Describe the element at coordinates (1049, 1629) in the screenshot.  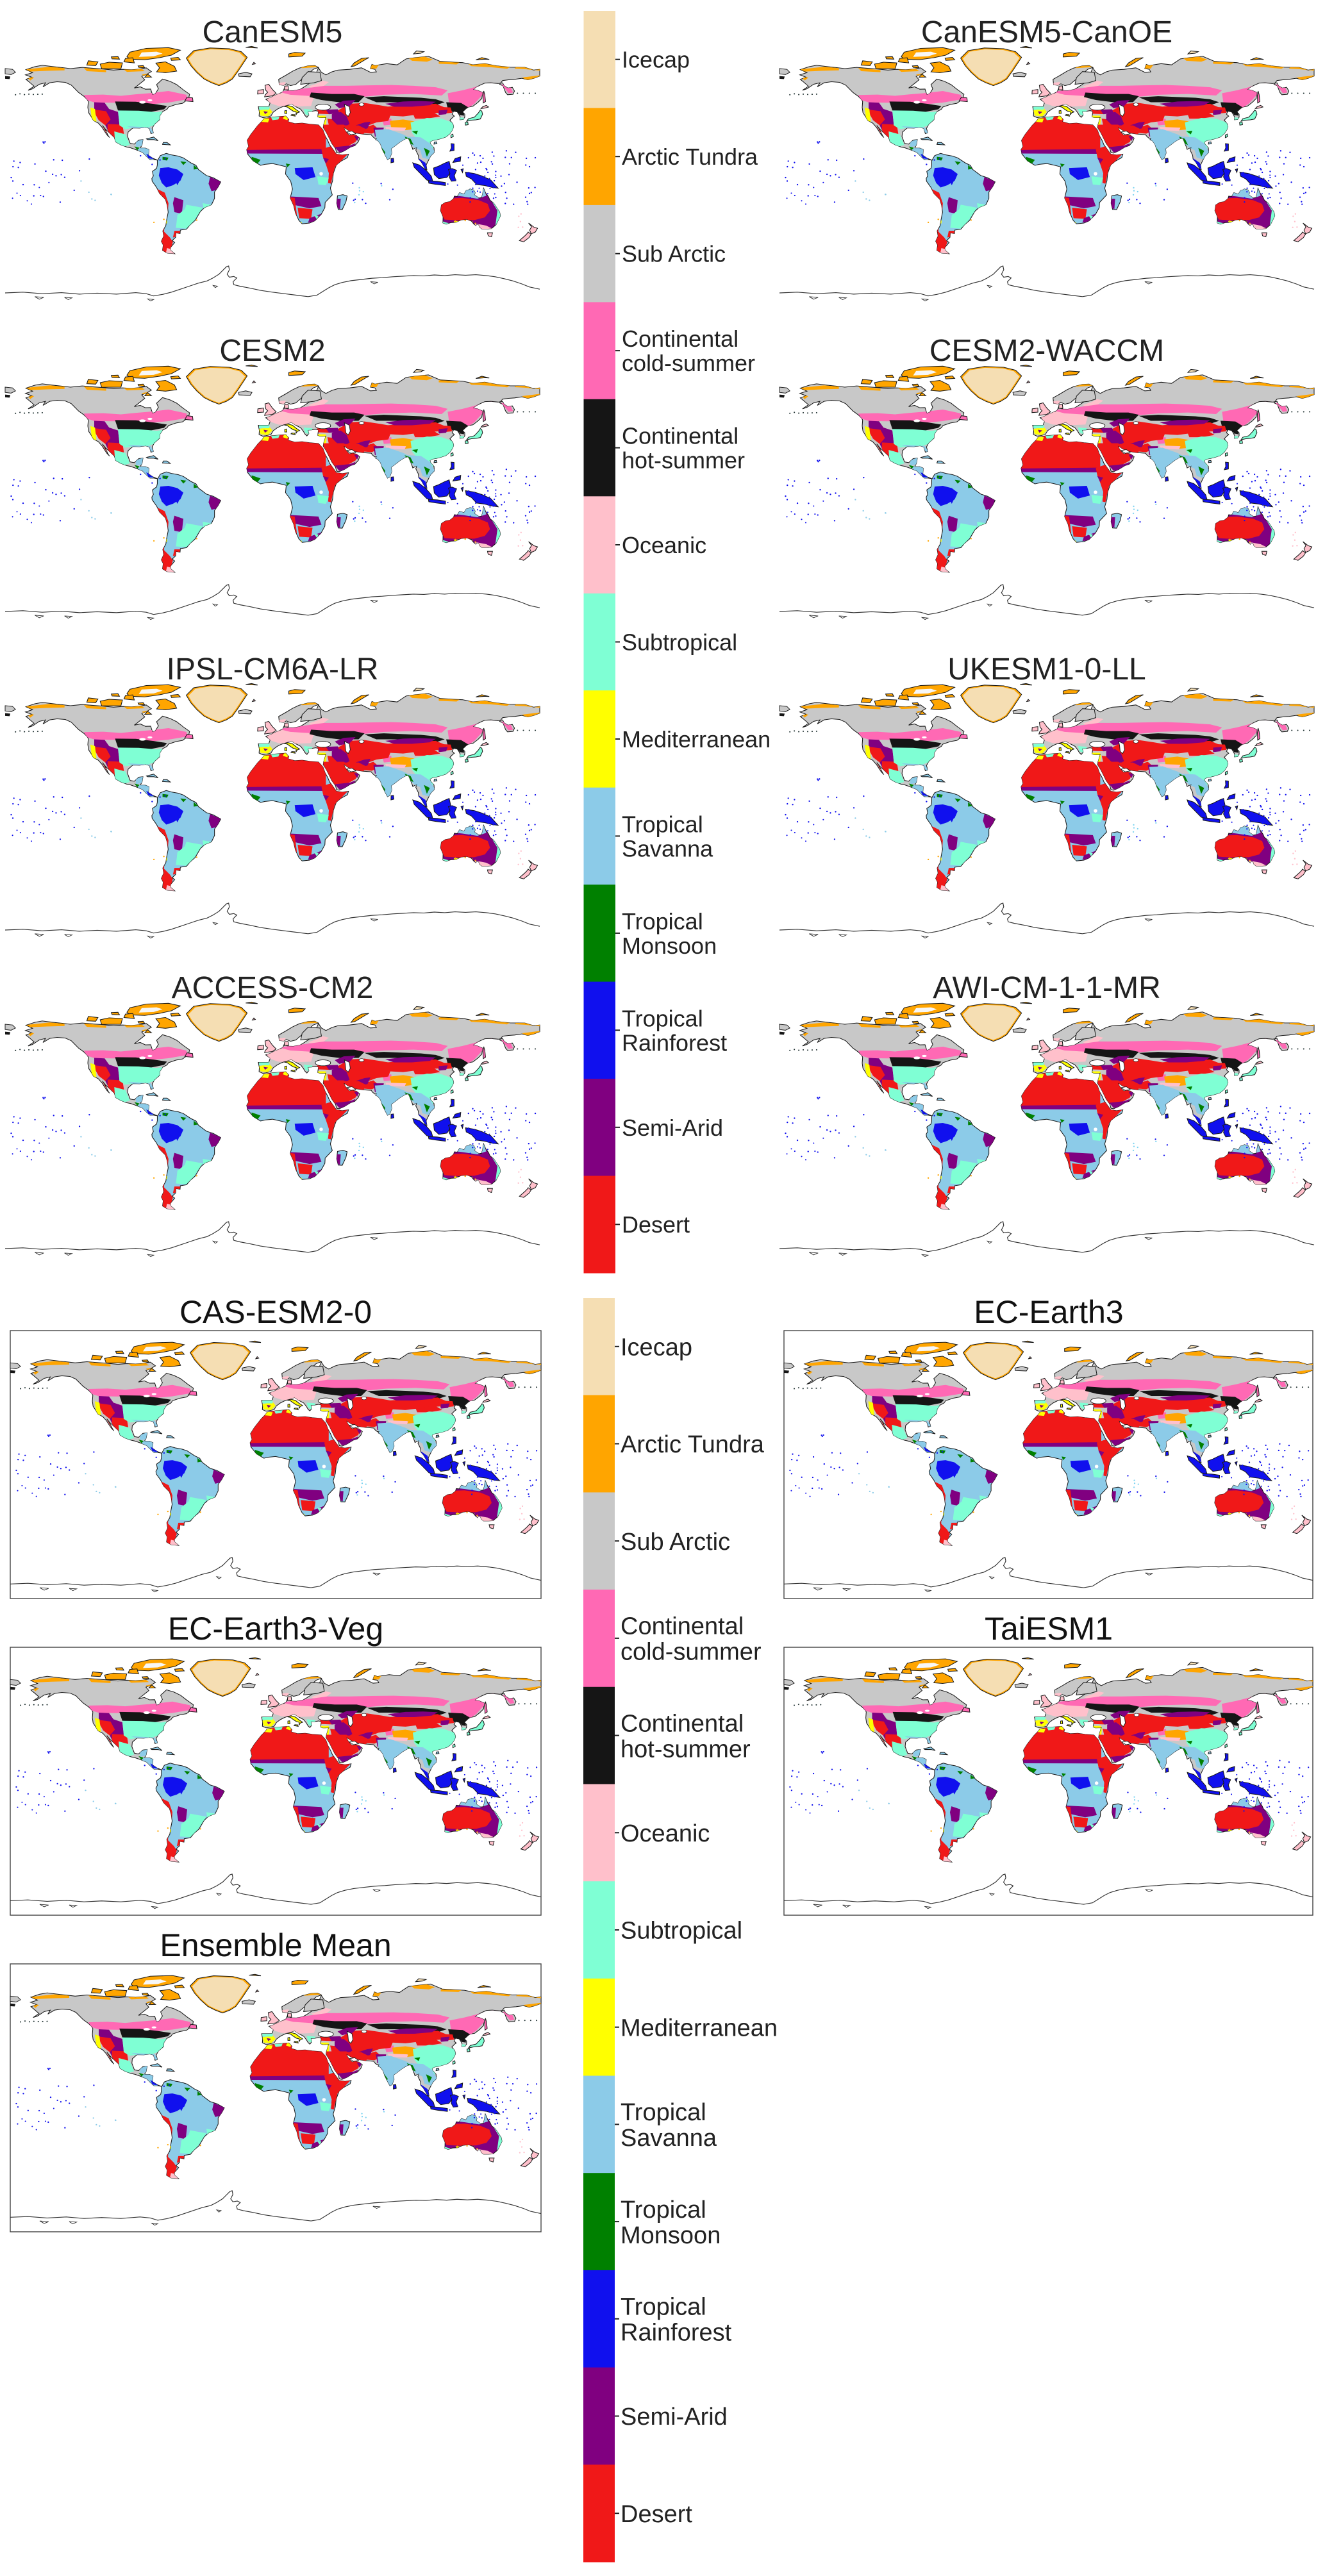
I see `svg-text: TaiESM1` at that location.